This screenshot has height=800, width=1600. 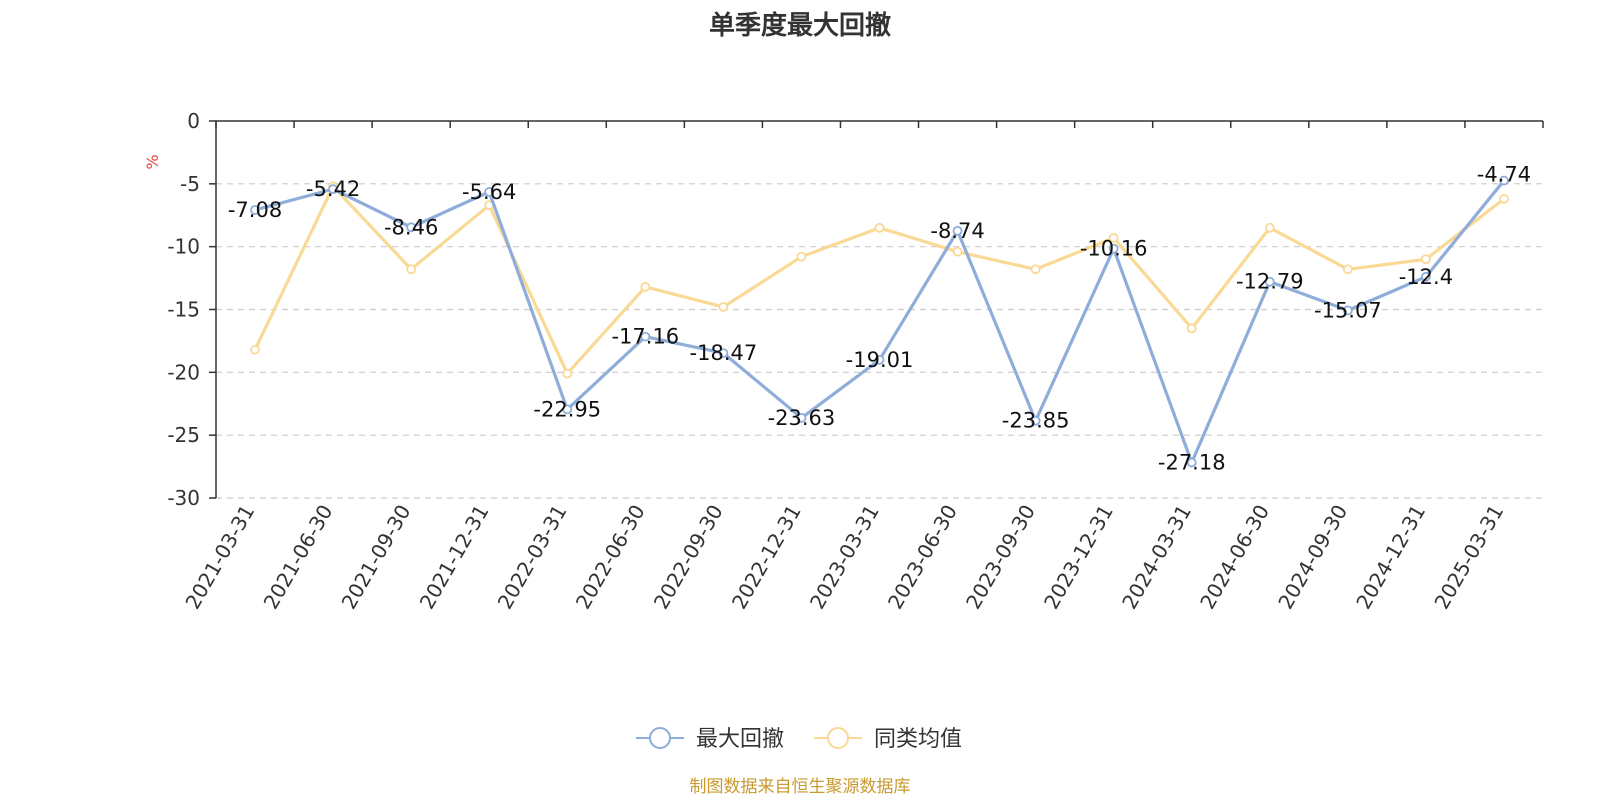 What do you see at coordinates (183, 247) in the screenshot?
I see `y-tick-label: -10` at bounding box center [183, 247].